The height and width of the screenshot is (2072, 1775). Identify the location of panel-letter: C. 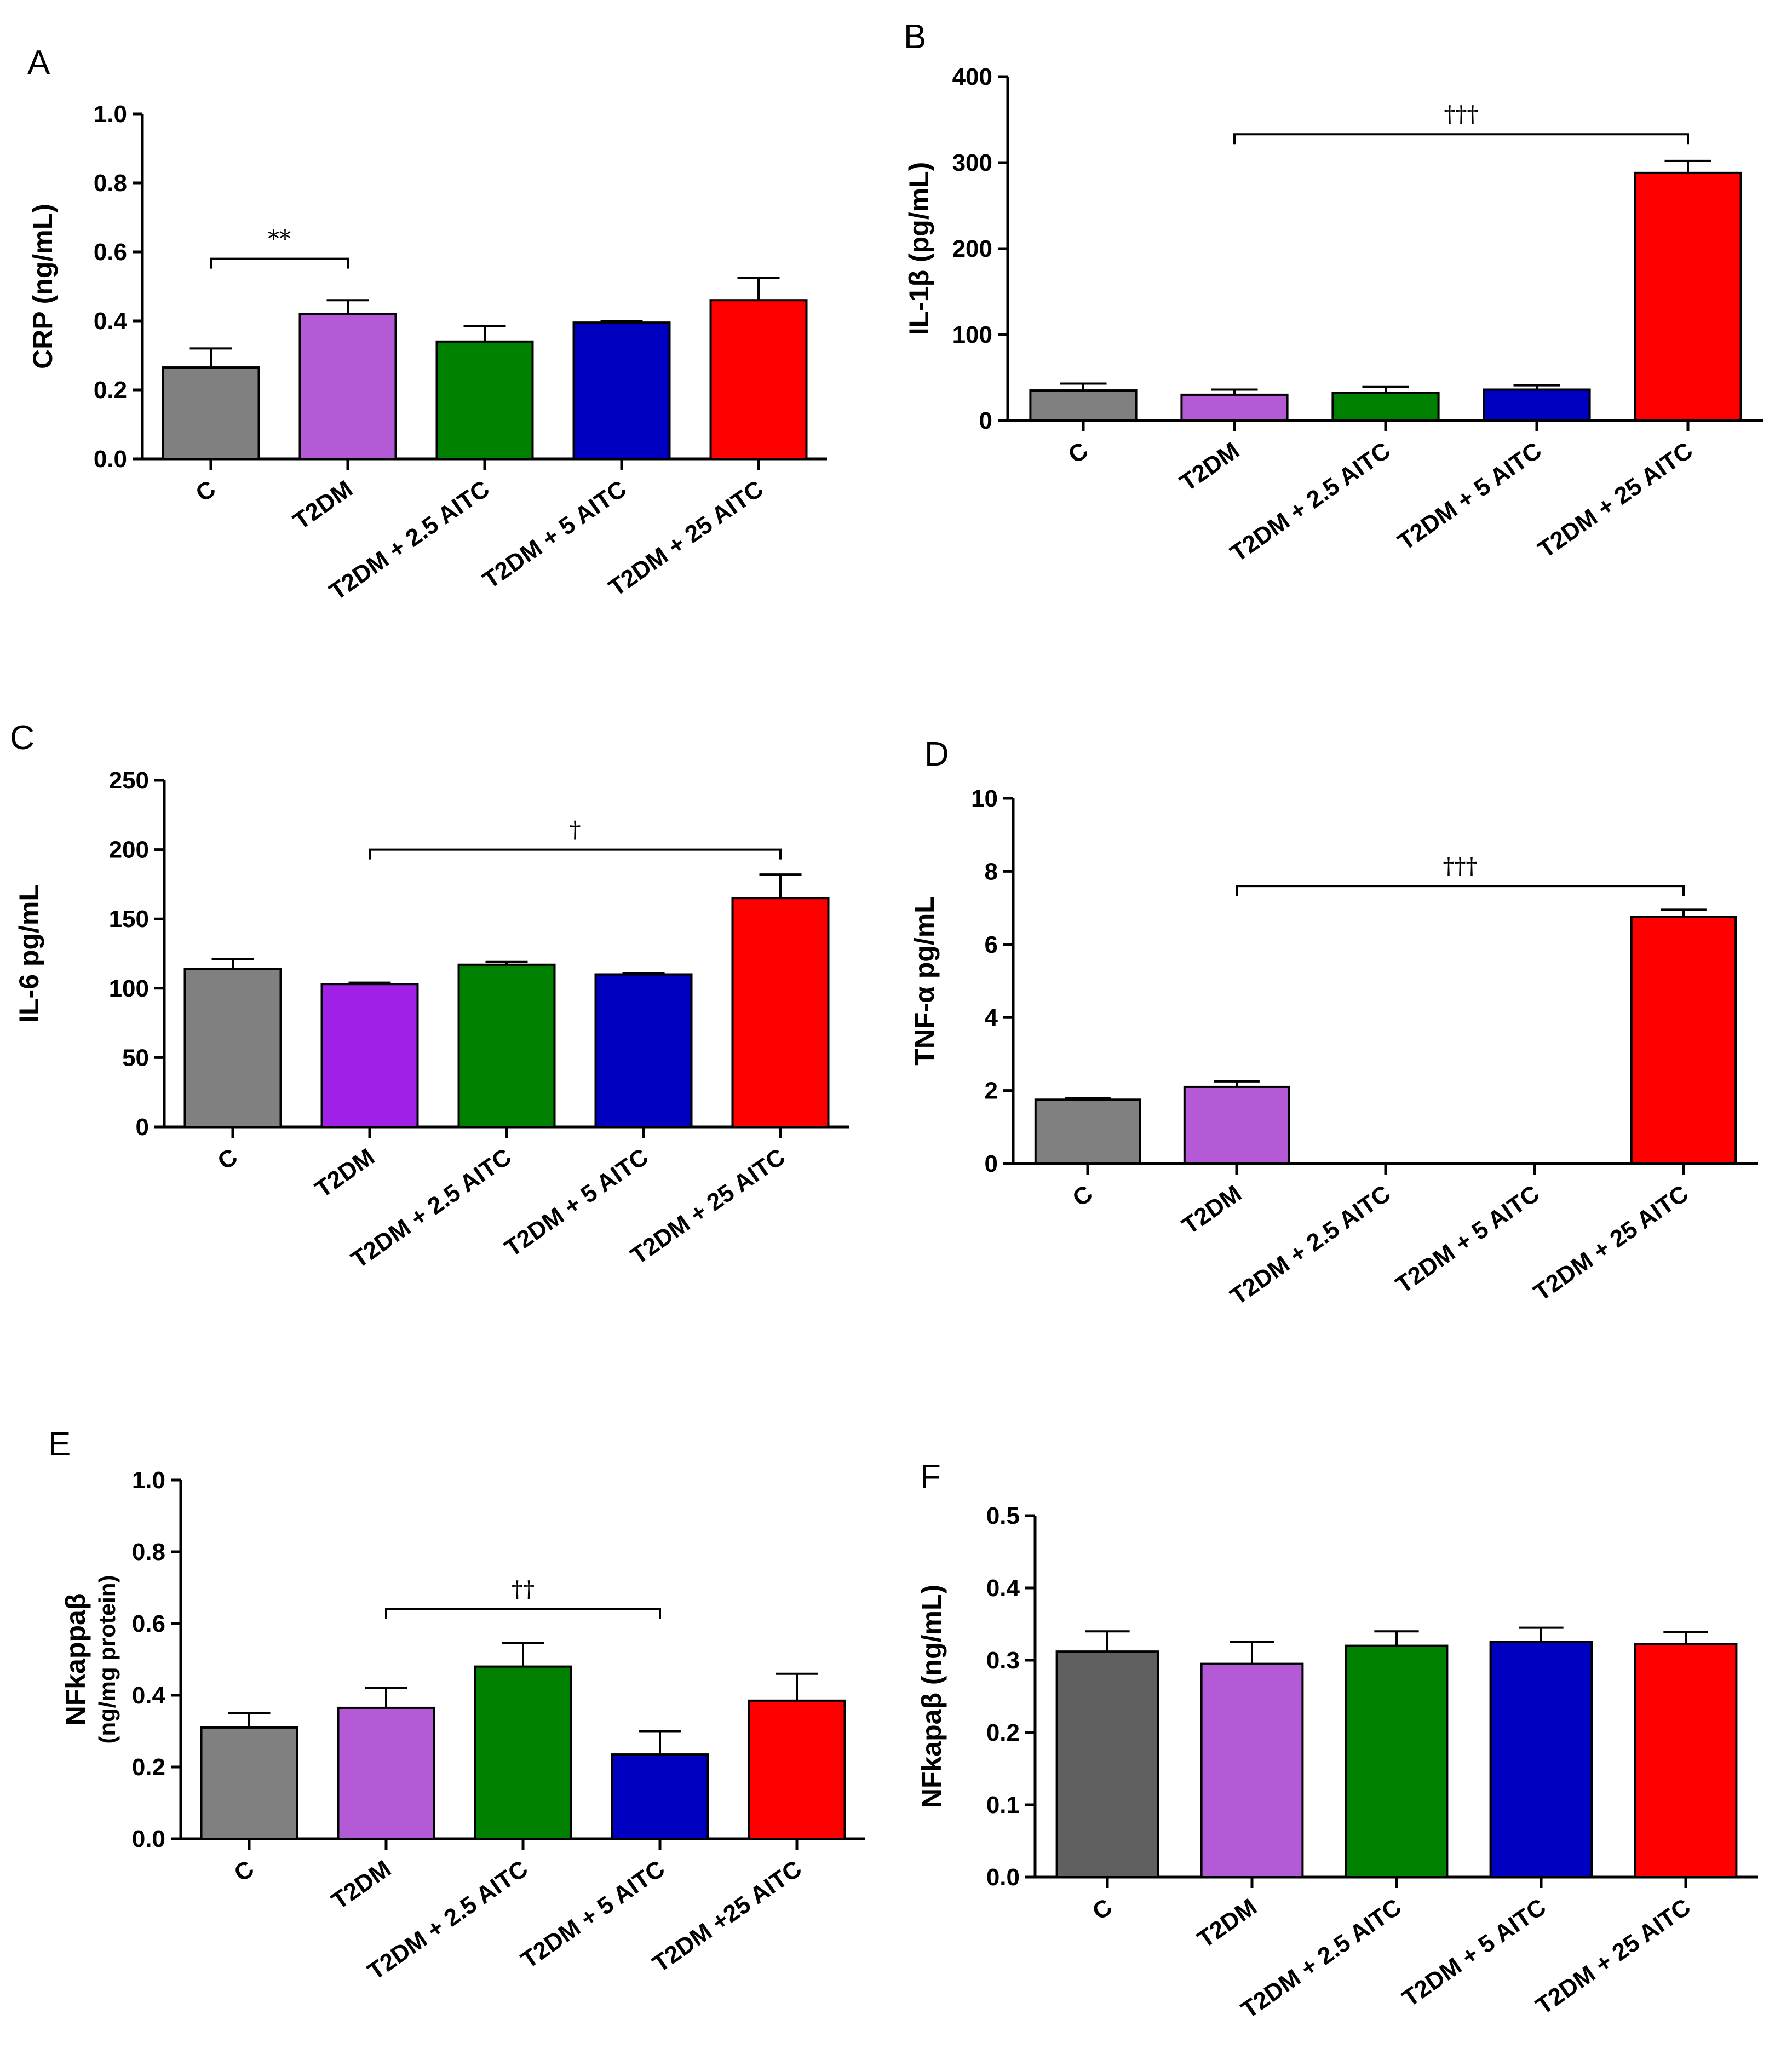
(22, 738).